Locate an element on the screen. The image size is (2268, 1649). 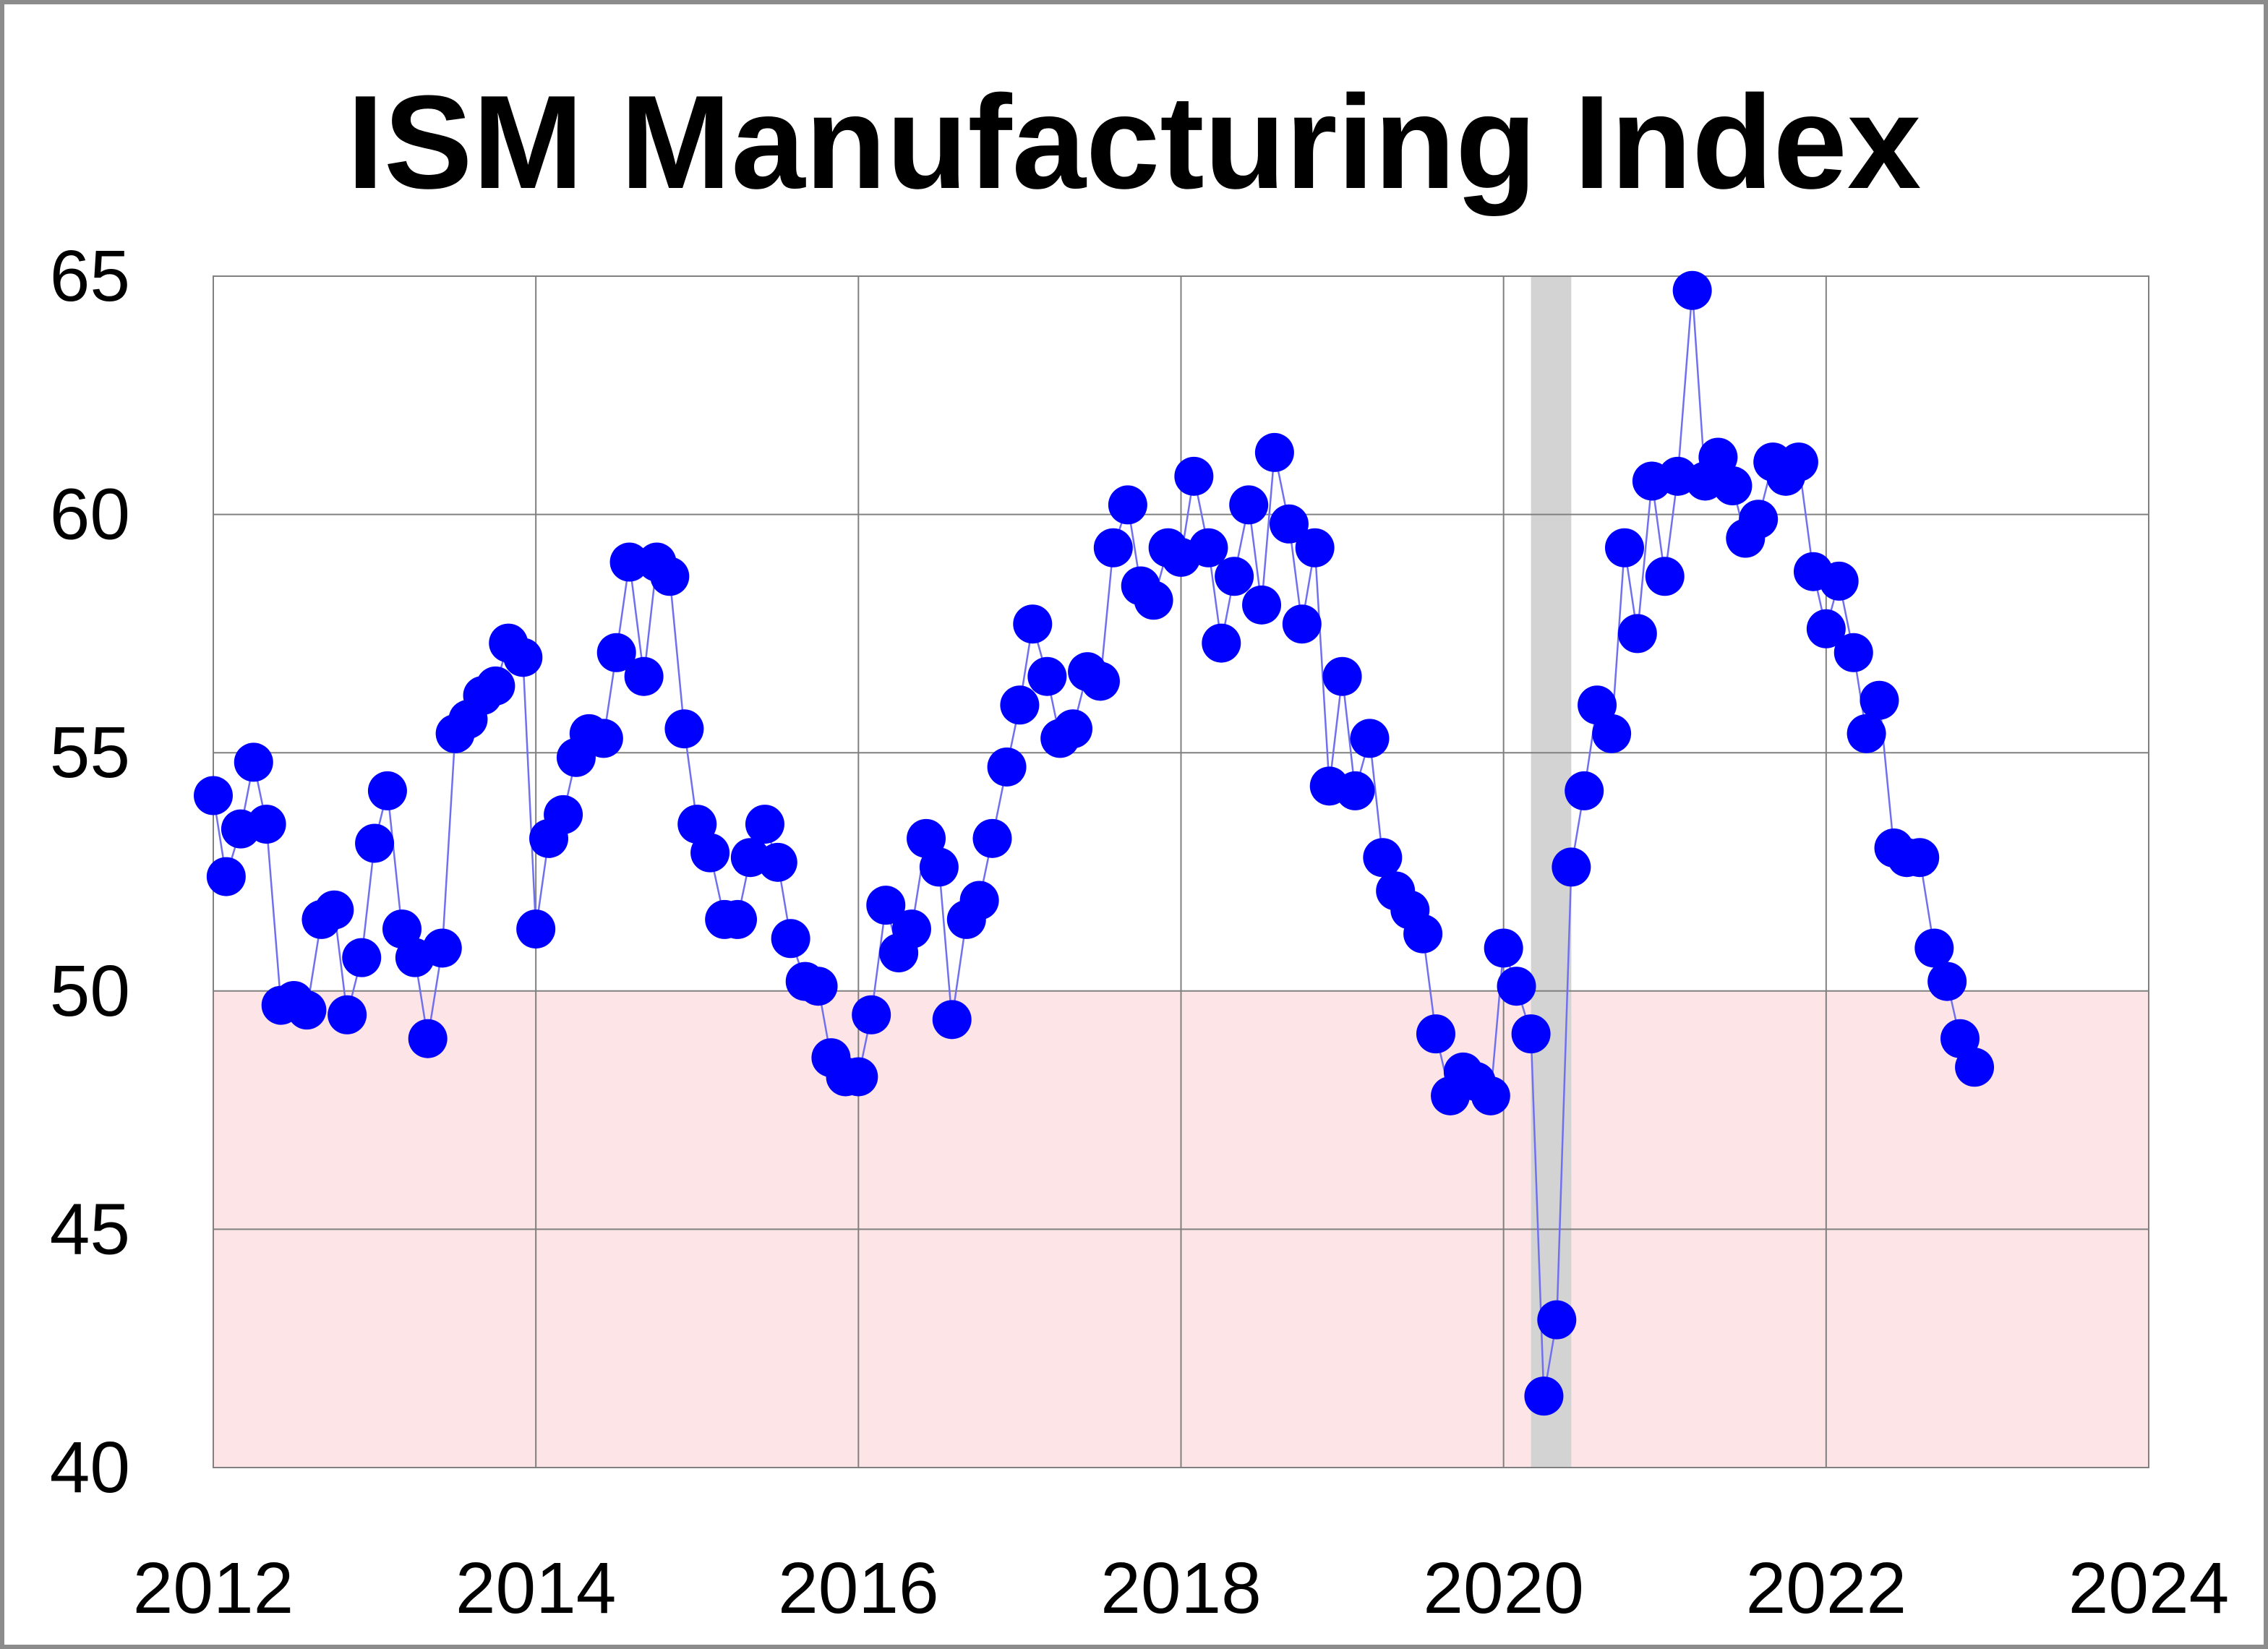
x-axis-tick-labels: 2012 2014 2016 2018 2020 2022 2024 is located at coordinates (1181, 1588).